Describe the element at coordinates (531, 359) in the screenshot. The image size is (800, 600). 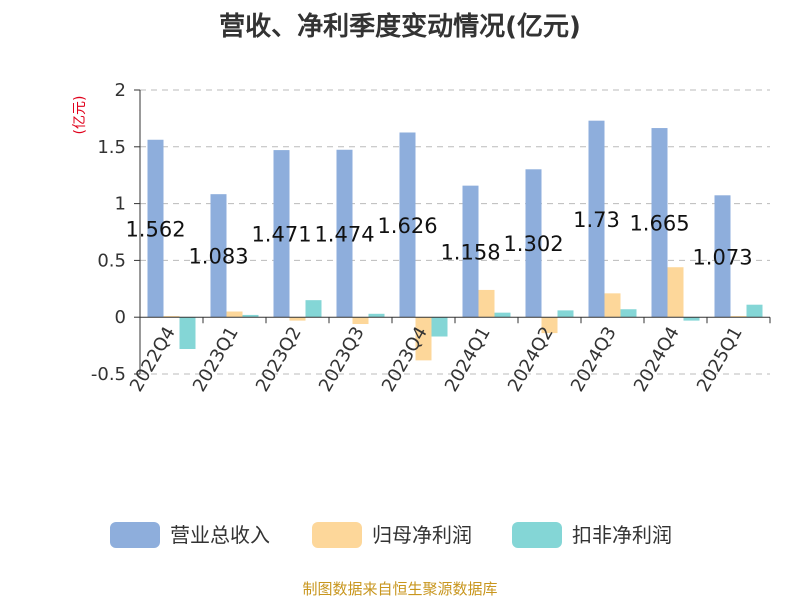
I see `x-tick-label: 2024Q2` at that location.